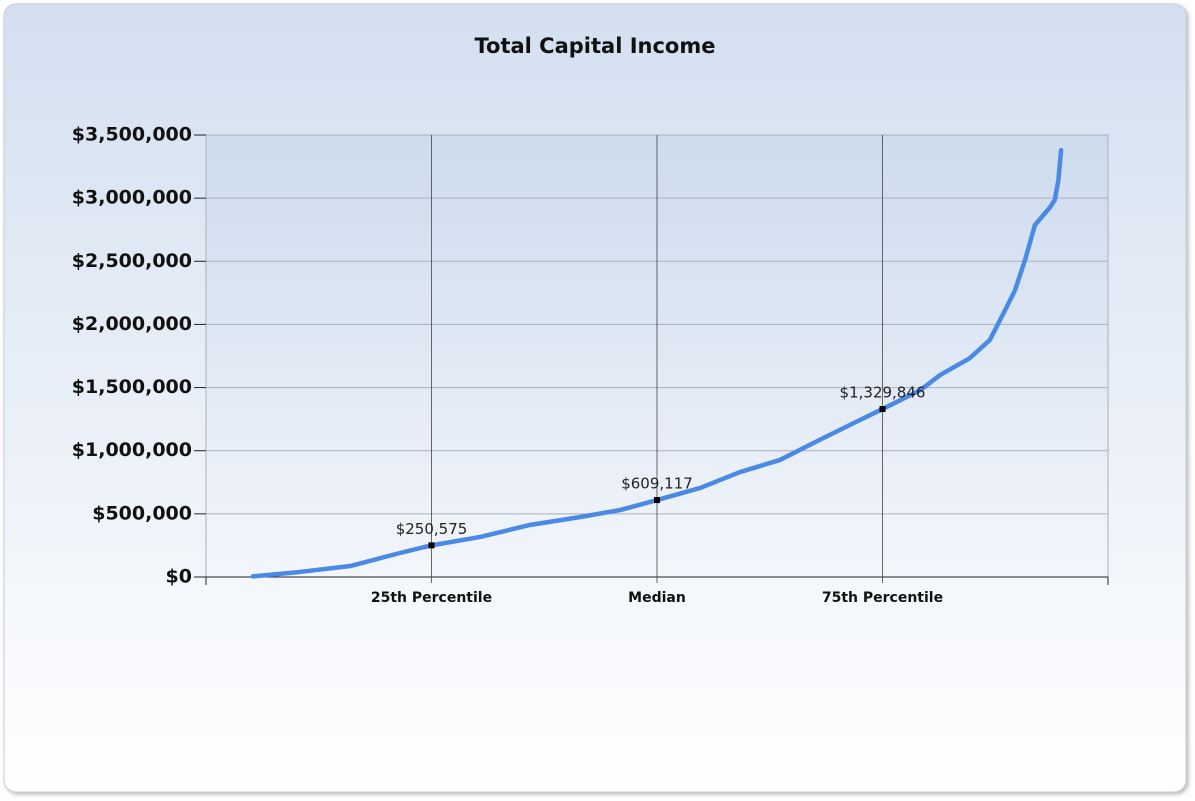 The height and width of the screenshot is (801, 1195). I want to click on annotation-label: $250,575, so click(432, 529).